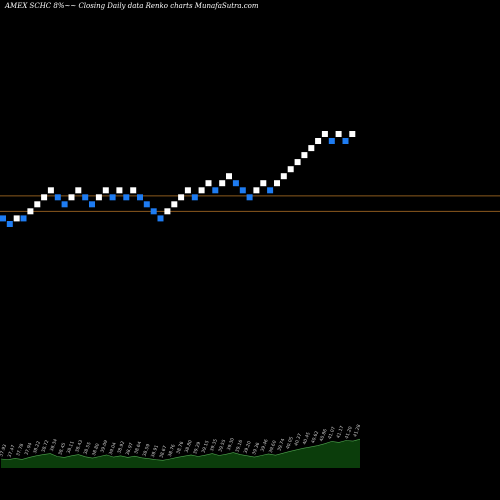 Image resolution: width=500 pixels, height=500 pixels. Describe the element at coordinates (290, 443) in the screenshot. I see `price-label: 40.05` at that location.